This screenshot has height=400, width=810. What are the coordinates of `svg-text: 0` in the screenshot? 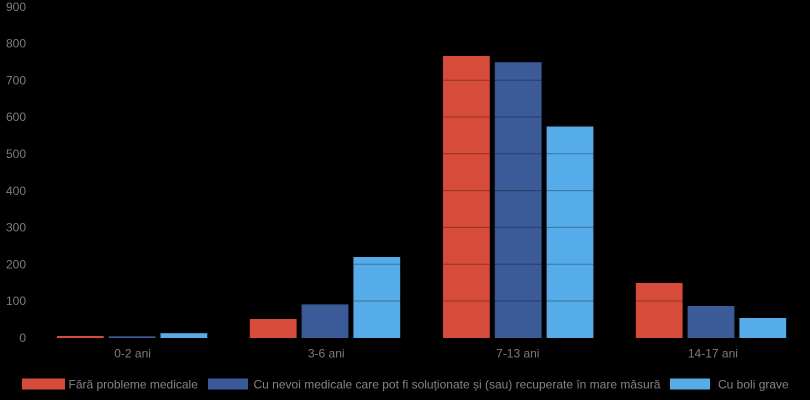 It's located at (22, 338).